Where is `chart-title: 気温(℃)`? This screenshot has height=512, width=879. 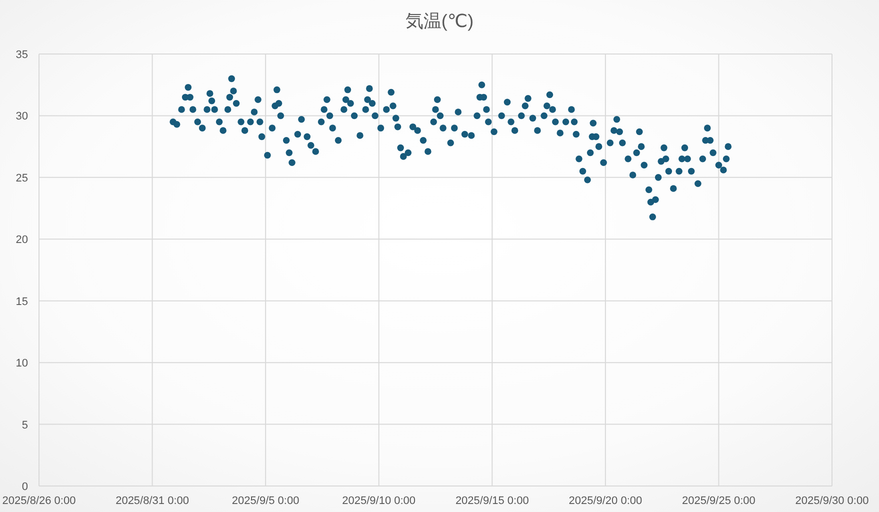 chart-title: 気温(℃) is located at coordinates (439, 21).